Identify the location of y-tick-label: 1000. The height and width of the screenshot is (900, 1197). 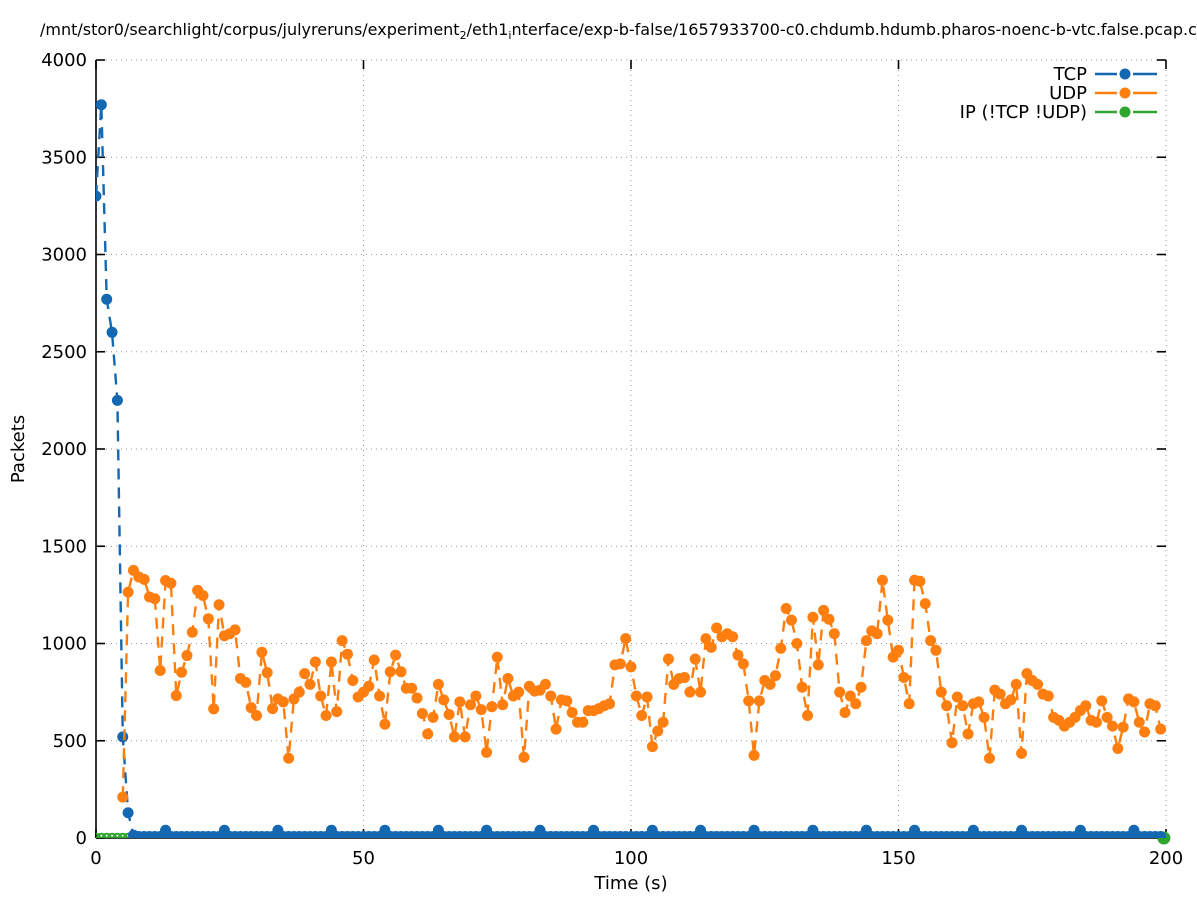
(64, 644).